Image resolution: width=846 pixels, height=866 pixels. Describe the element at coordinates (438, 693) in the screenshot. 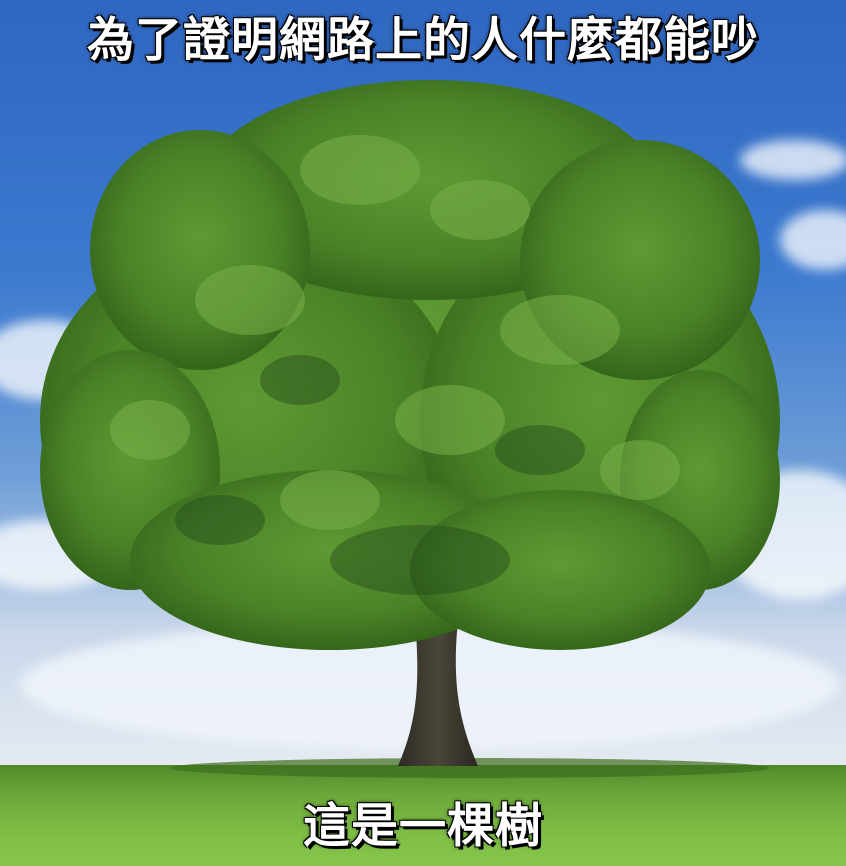

I see `tree-trunk` at that location.